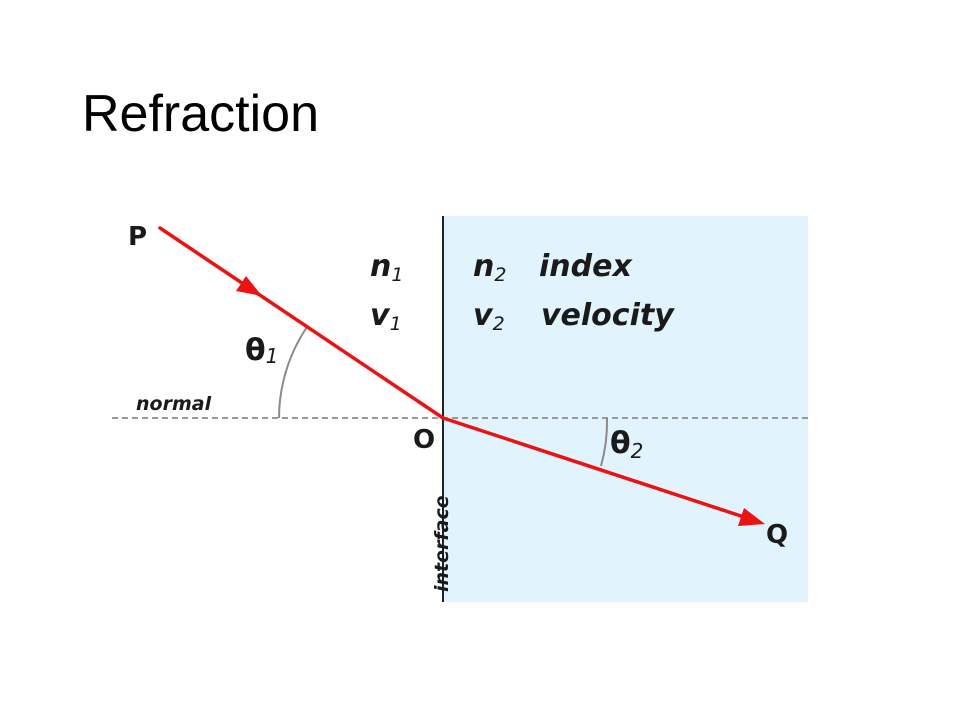  I want to click on theta1-arc, so click(293, 372).